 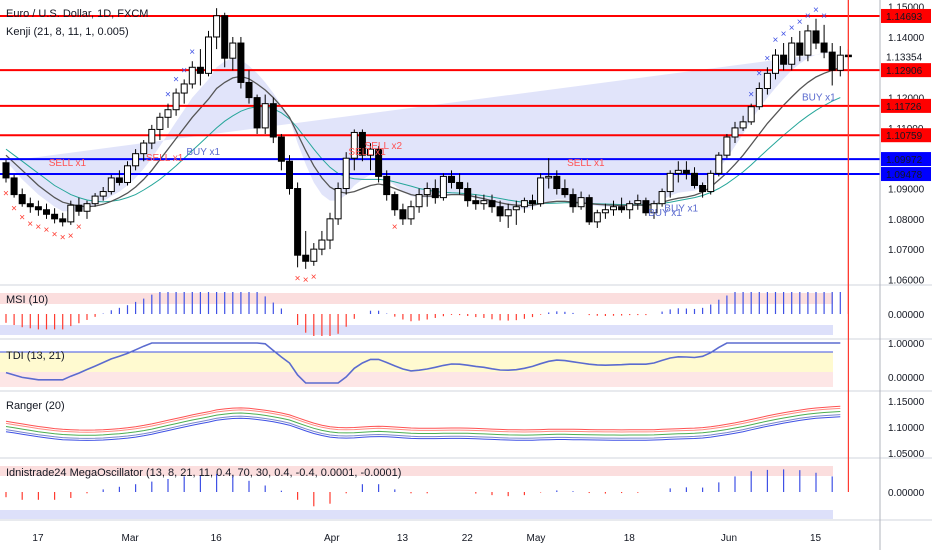 What do you see at coordinates (468, 538) in the screenshot?
I see `time-tick-label: 22` at bounding box center [468, 538].